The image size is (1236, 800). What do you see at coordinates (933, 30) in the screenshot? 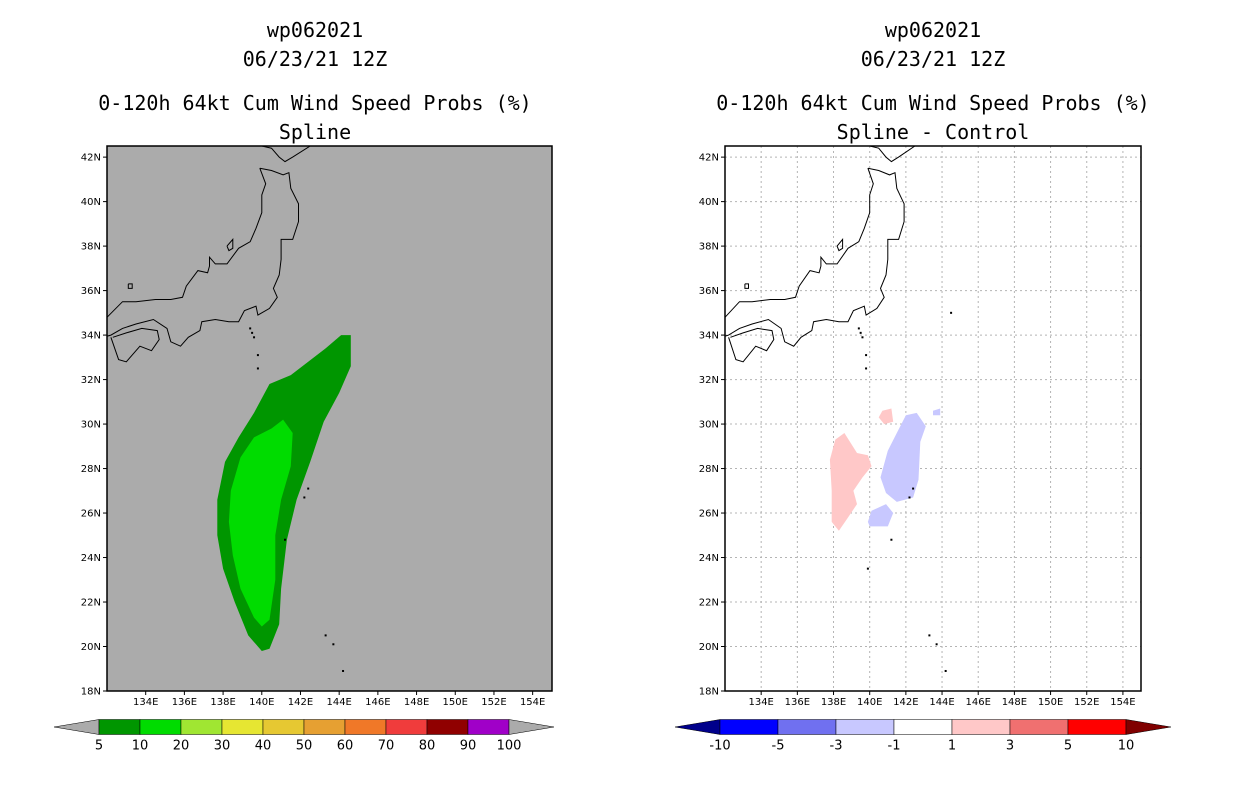
I see `right-storm-id: wp062021` at bounding box center [933, 30].